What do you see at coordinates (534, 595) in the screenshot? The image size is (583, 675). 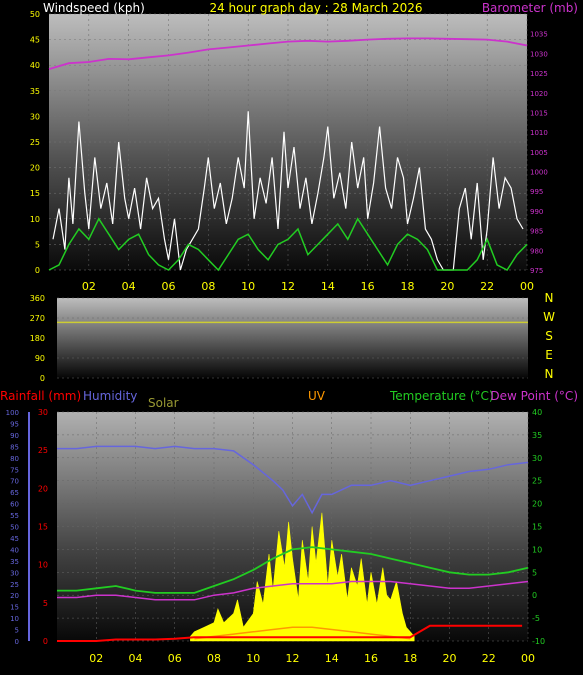 I see `temperature-tick-label: 0` at bounding box center [534, 595].